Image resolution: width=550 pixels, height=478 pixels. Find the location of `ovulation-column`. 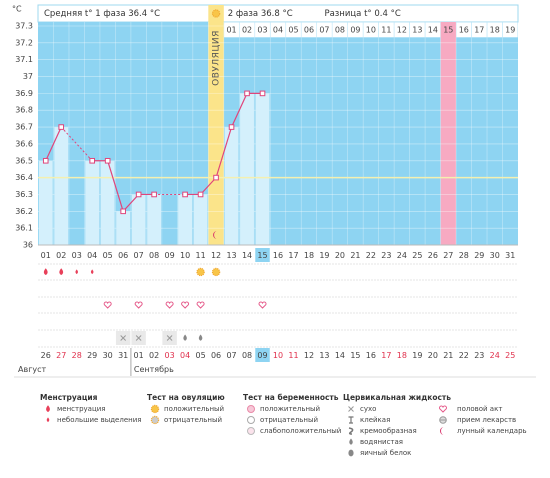

ovulation-column is located at coordinates (216, 125).